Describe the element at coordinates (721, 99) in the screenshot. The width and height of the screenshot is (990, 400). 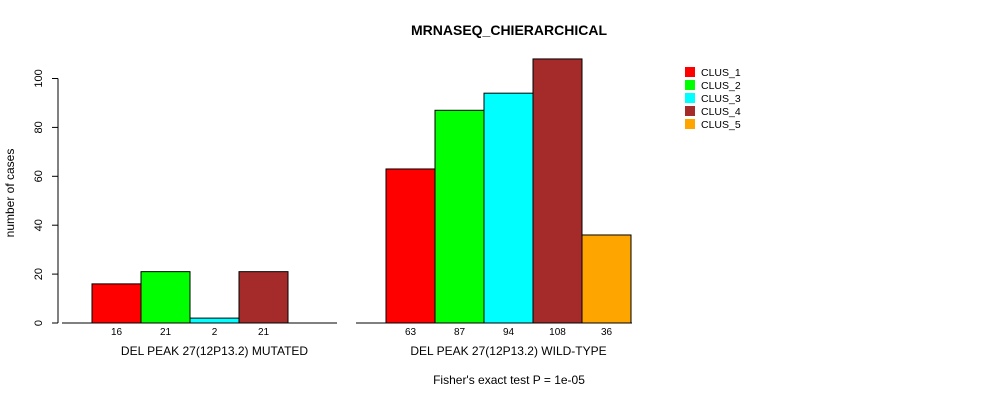
I see `legend-label-clus-3: CLUS_3` at that location.